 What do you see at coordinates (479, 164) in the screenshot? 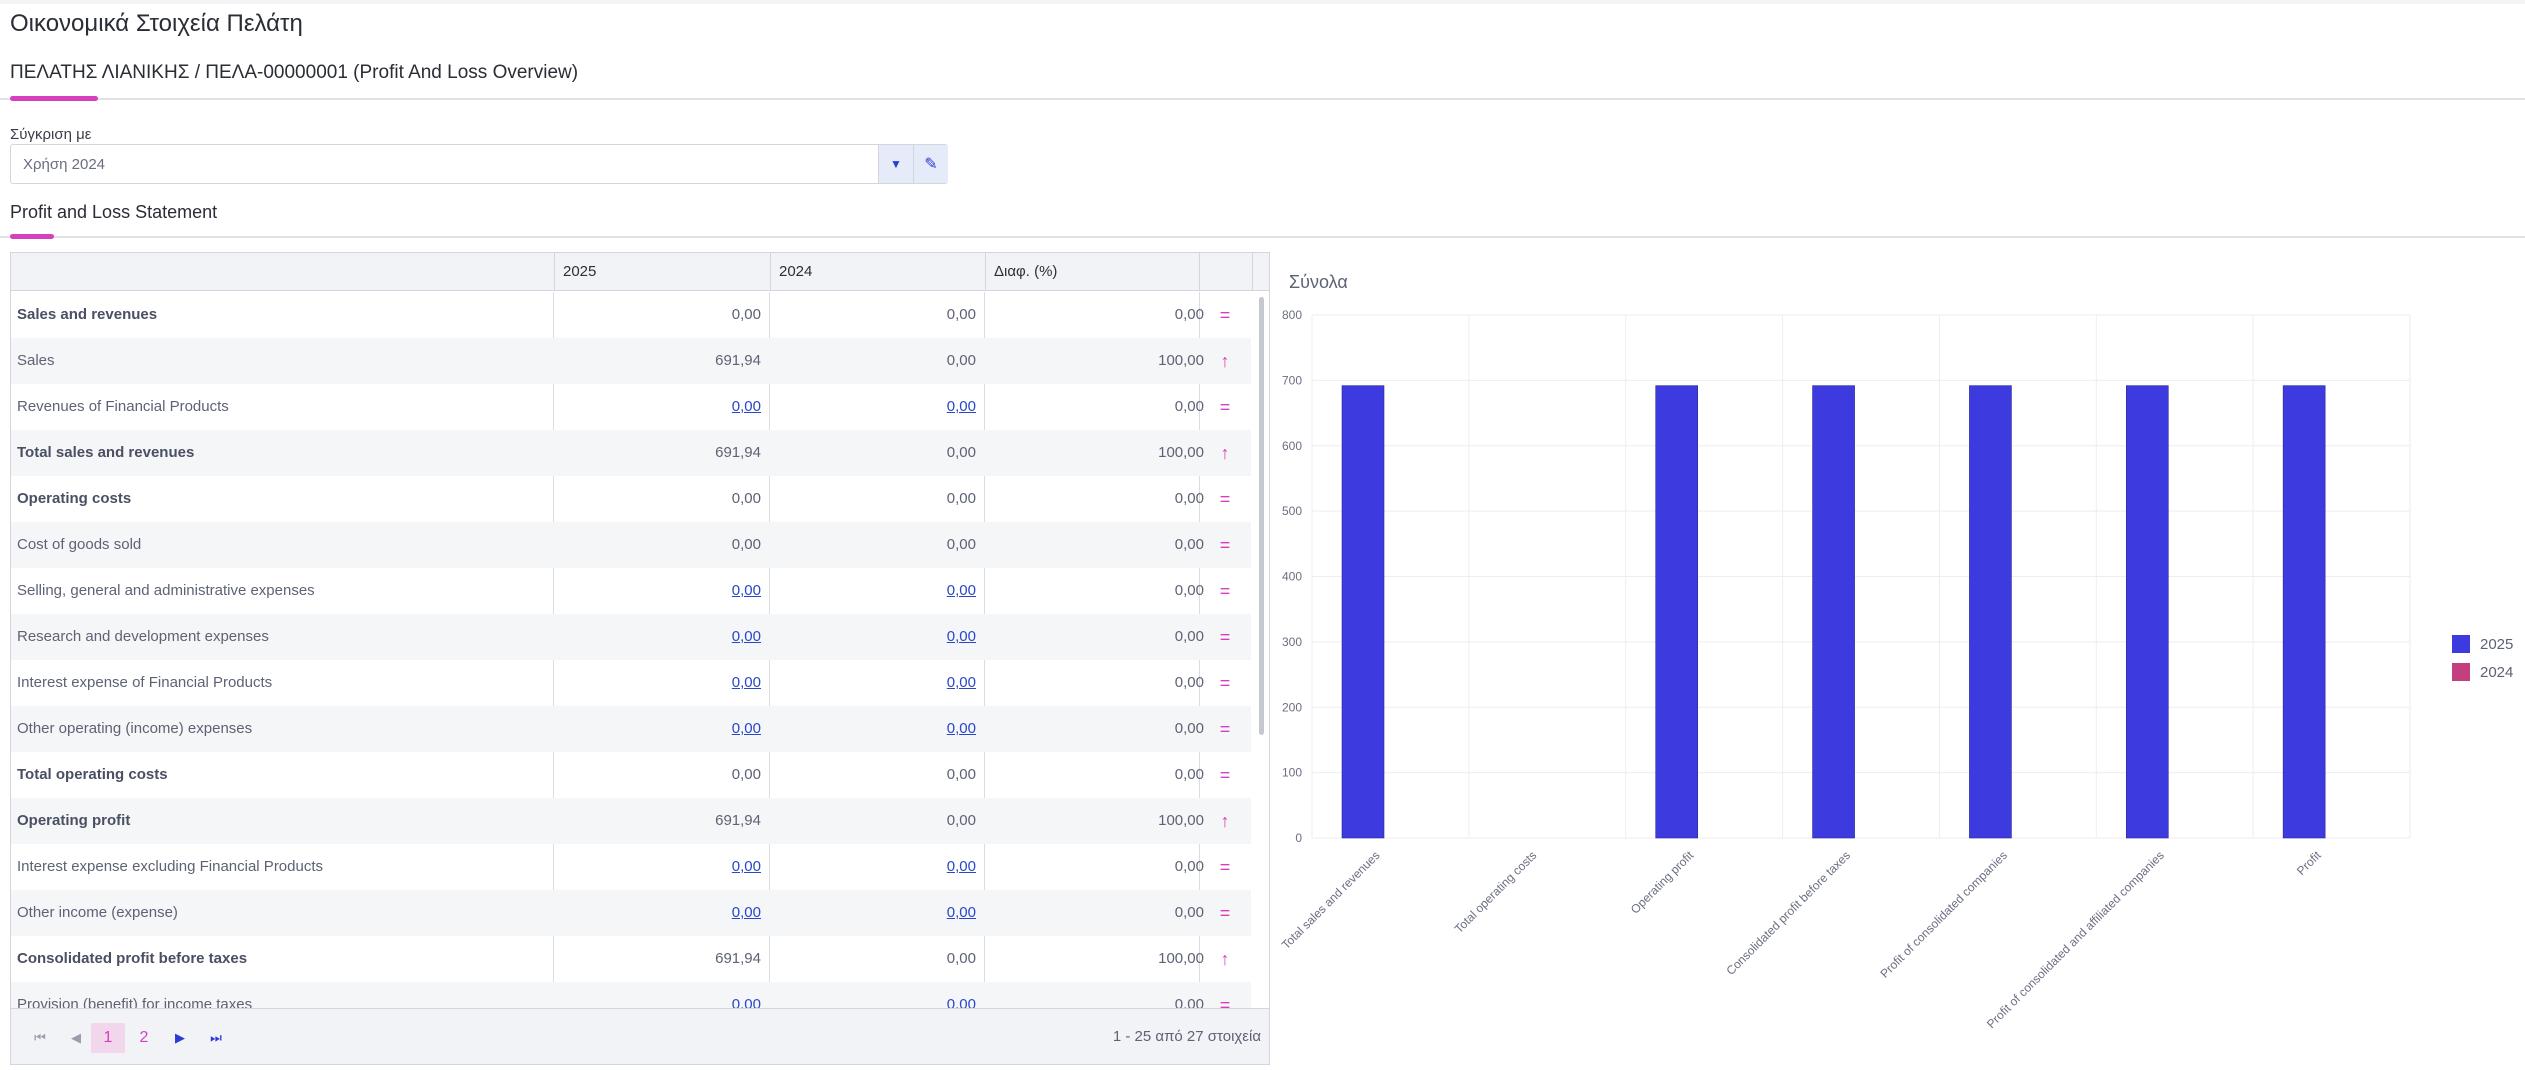
I see `compare-dropdown: Χρήση 2024 ▼ ✎` at bounding box center [479, 164].